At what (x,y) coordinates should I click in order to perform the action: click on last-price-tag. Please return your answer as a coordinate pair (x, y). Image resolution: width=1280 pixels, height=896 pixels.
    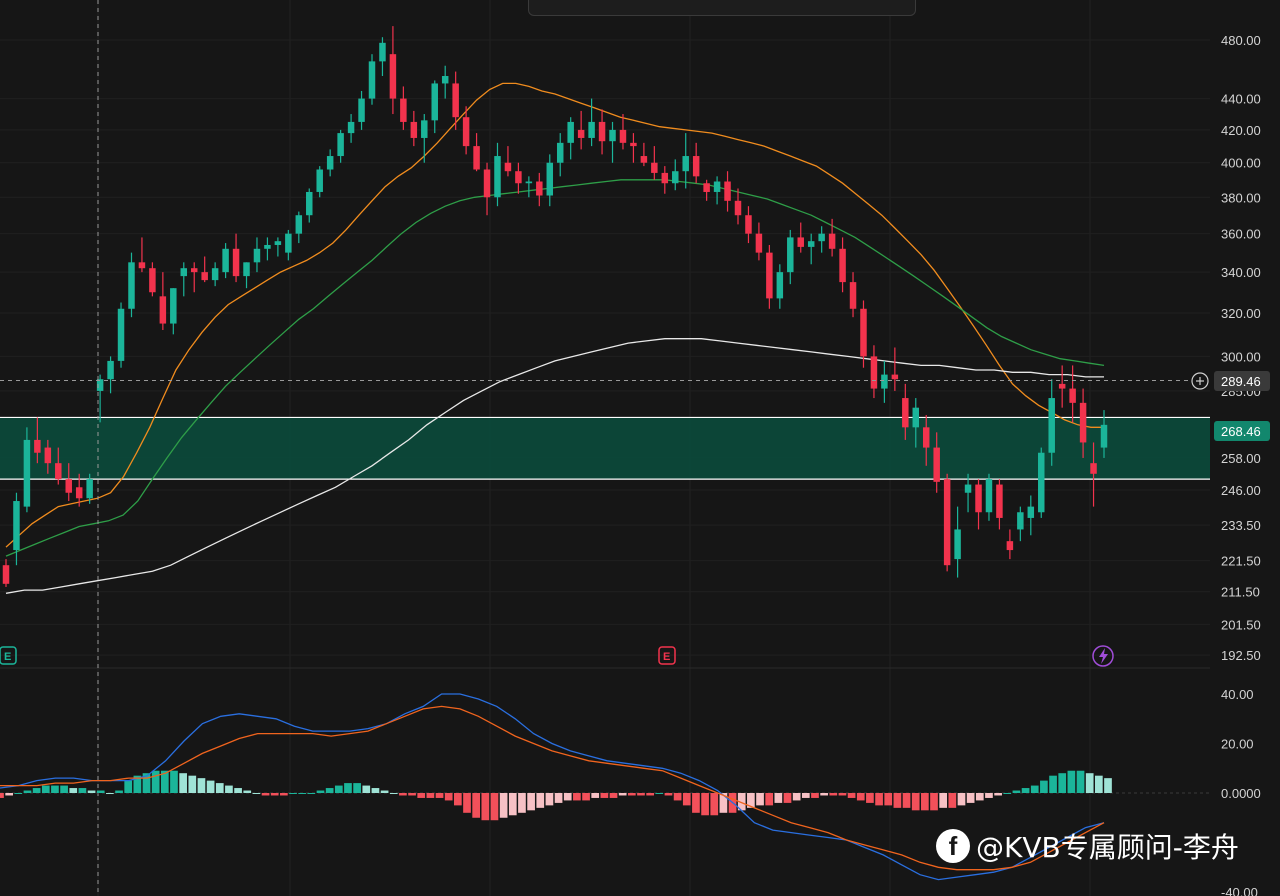
    Looking at the image, I should click on (1242, 431).